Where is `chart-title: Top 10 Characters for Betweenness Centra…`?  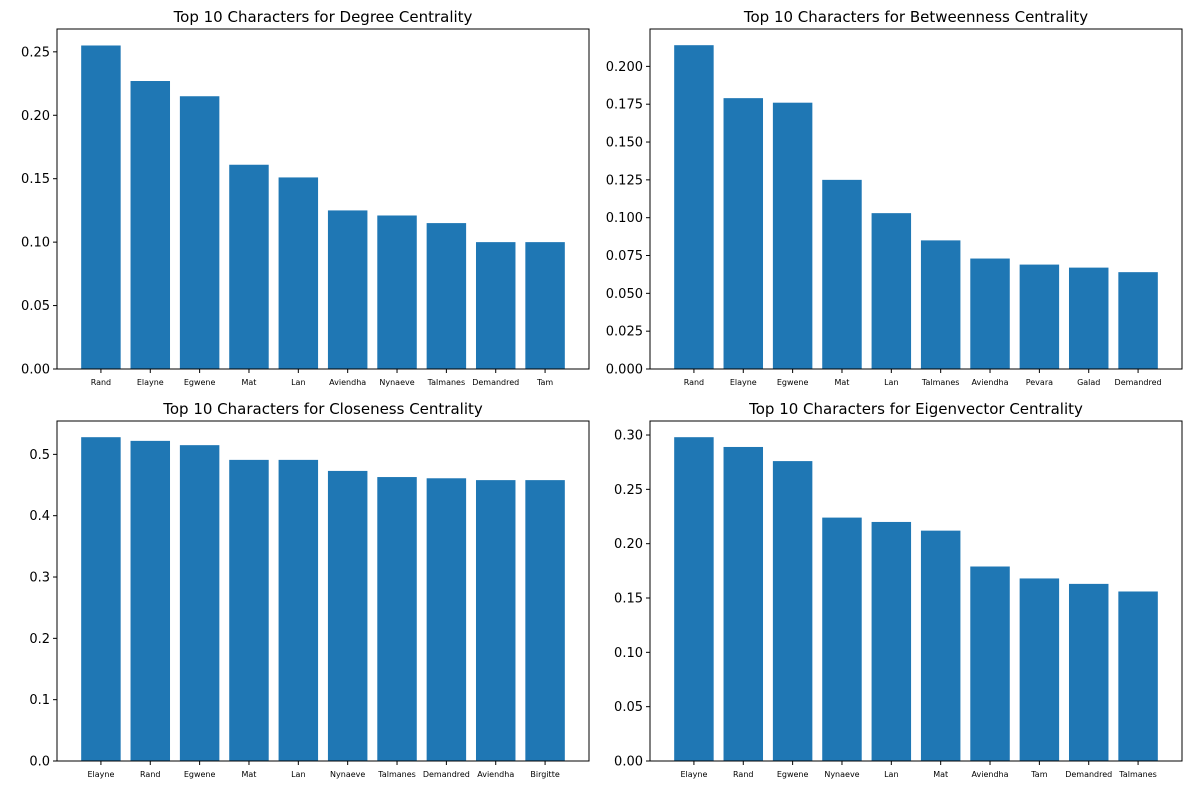 chart-title: Top 10 Characters for Betweenness Centra… is located at coordinates (915, 17).